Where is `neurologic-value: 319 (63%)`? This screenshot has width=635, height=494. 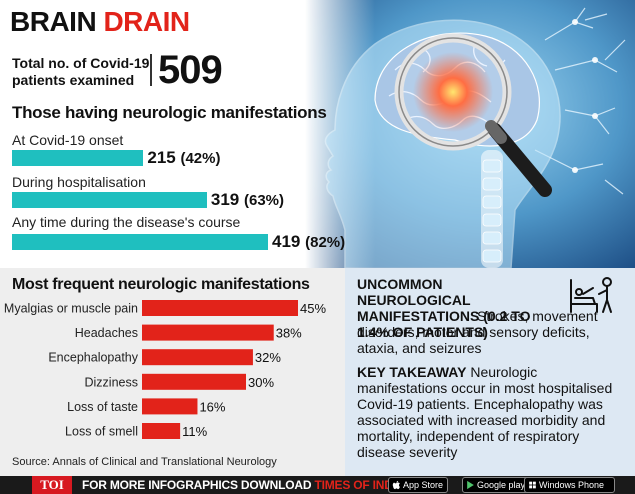 neurologic-value: 319 (63%) is located at coordinates (247, 200).